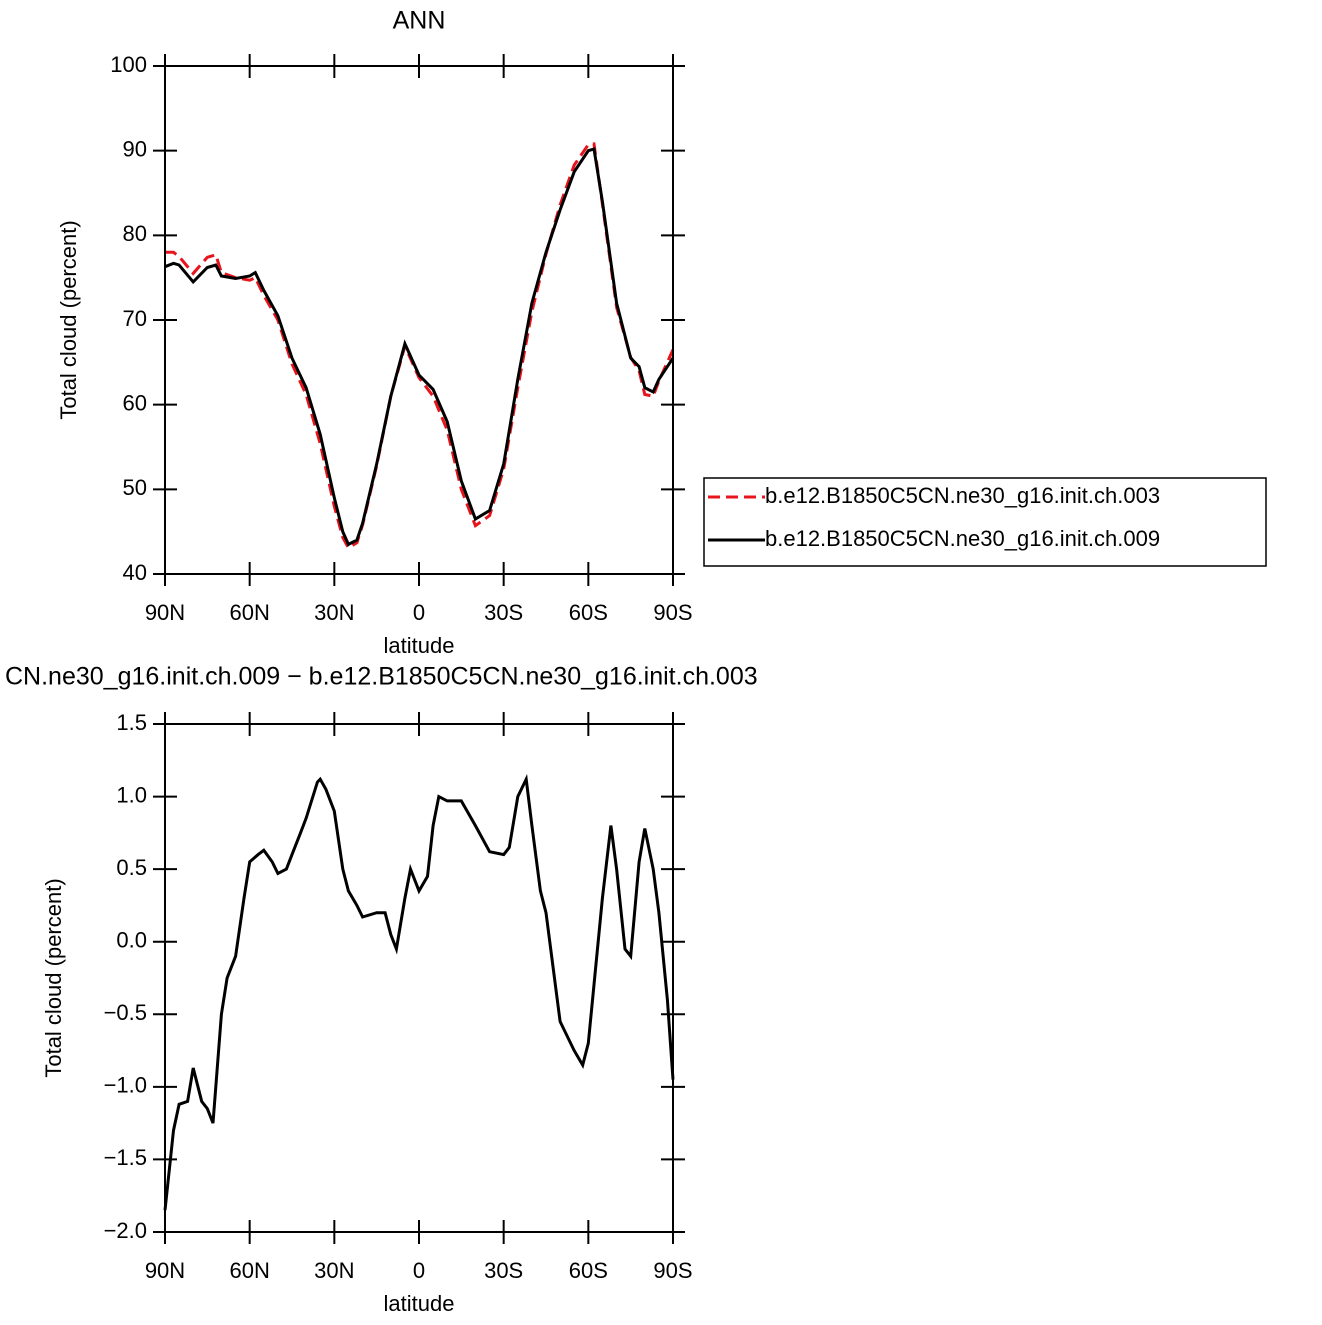  I want to click on y-tick-label: −0.5, so click(125, 1012).